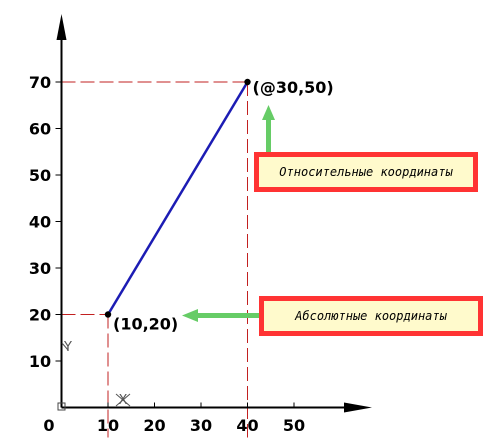  Describe the element at coordinates (108, 425) in the screenshot. I see `x-tick-label: 10` at that location.